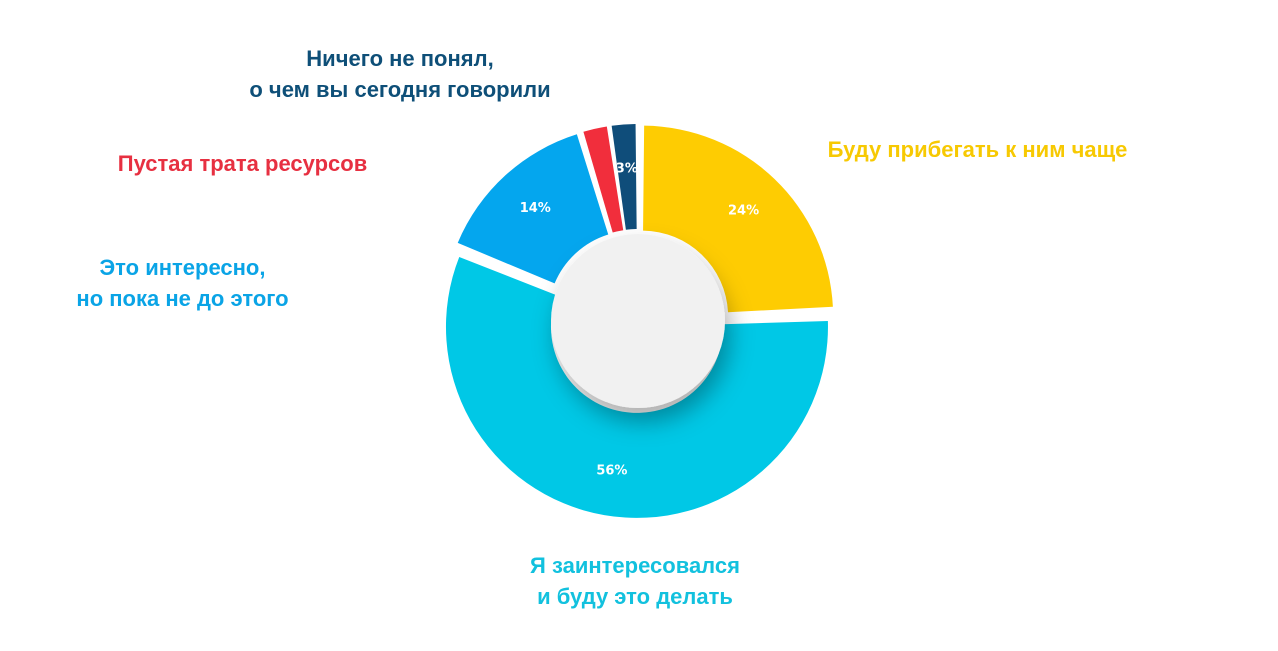 Image resolution: width=1278 pixels, height=651 pixels. Describe the element at coordinates (635, 581) in the screenshot. I see `label-interested-will-do: Я заинтересовался и буду это делать` at that location.